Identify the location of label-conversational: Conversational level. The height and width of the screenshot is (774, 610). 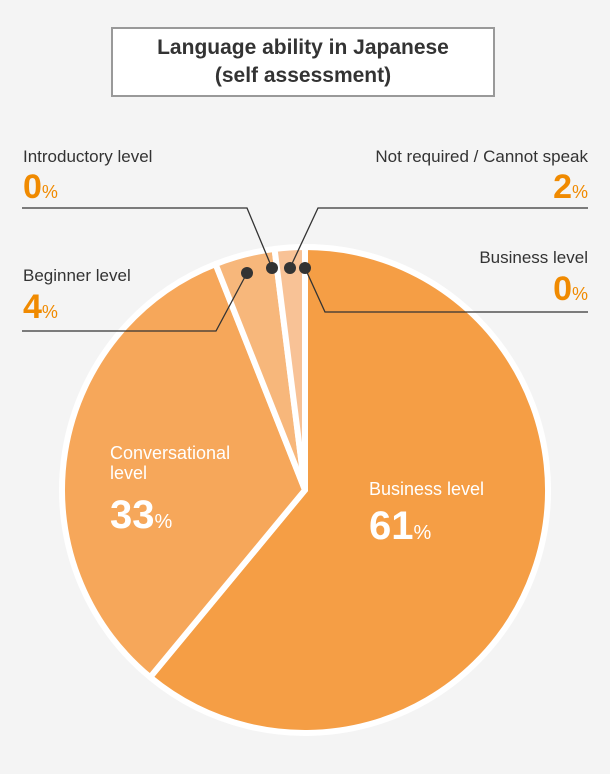
(170, 463).